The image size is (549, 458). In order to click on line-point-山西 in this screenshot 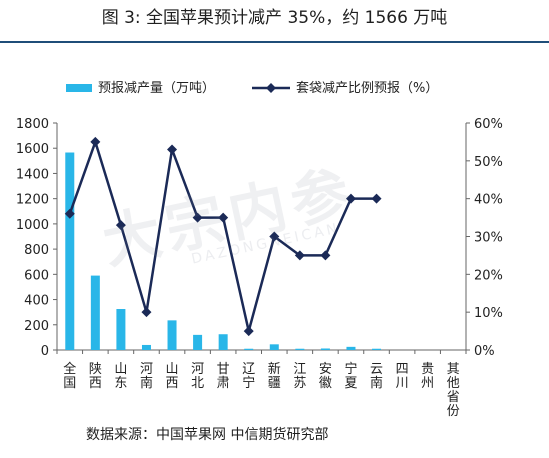, I will do `click(172, 149)`.